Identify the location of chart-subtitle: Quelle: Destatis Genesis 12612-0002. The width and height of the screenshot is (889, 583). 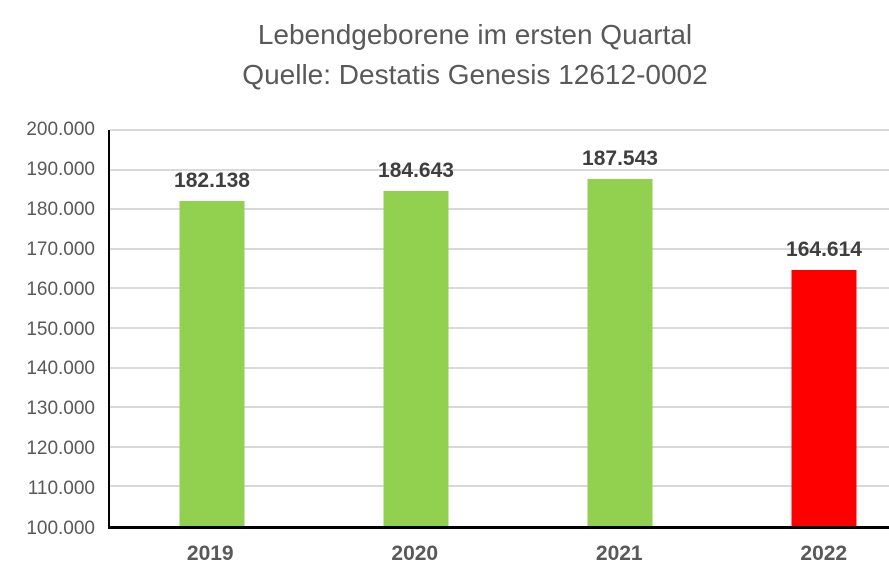
(475, 74).